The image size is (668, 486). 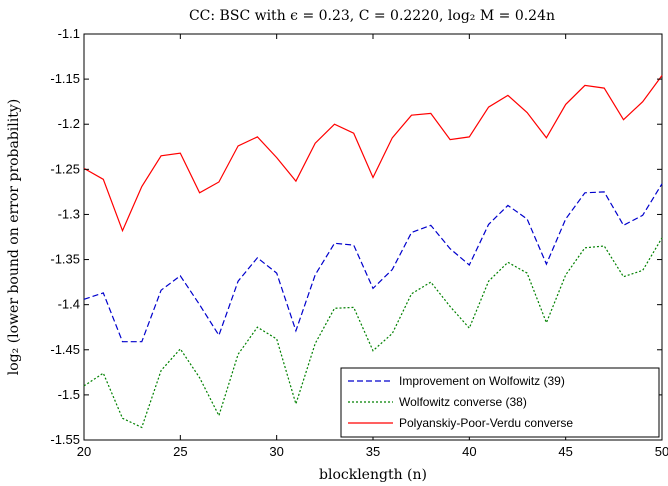 I want to click on x-tick-label: 20, so click(x=84, y=451).